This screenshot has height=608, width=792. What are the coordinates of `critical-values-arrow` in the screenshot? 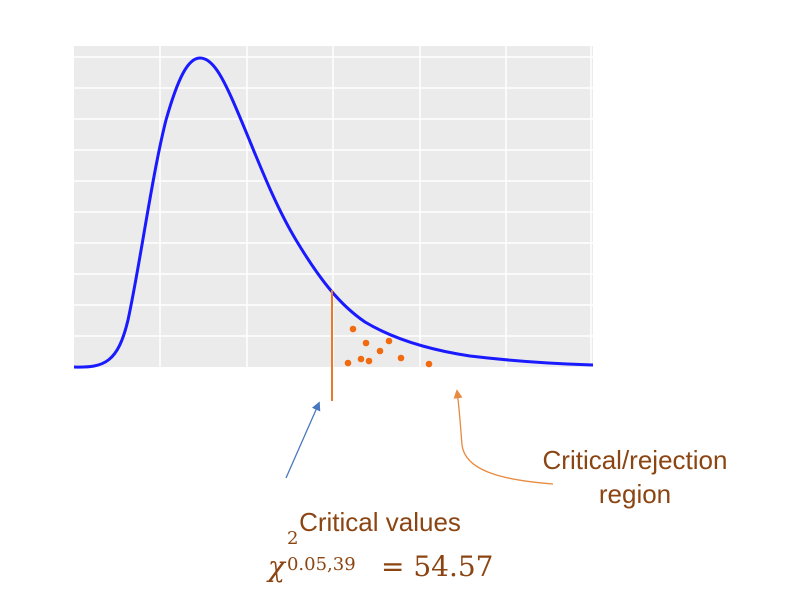 It's located at (303, 440).